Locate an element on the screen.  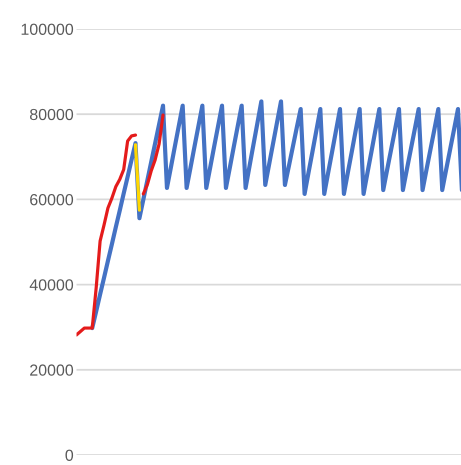
y-tick-label: 100000 is located at coordinates (48, 29).